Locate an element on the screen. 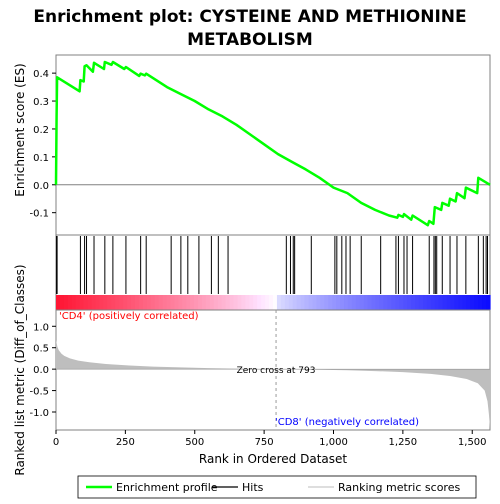 This screenshot has height=504, width=500. metric-y-tick-label: 0.0 is located at coordinates (41, 370).